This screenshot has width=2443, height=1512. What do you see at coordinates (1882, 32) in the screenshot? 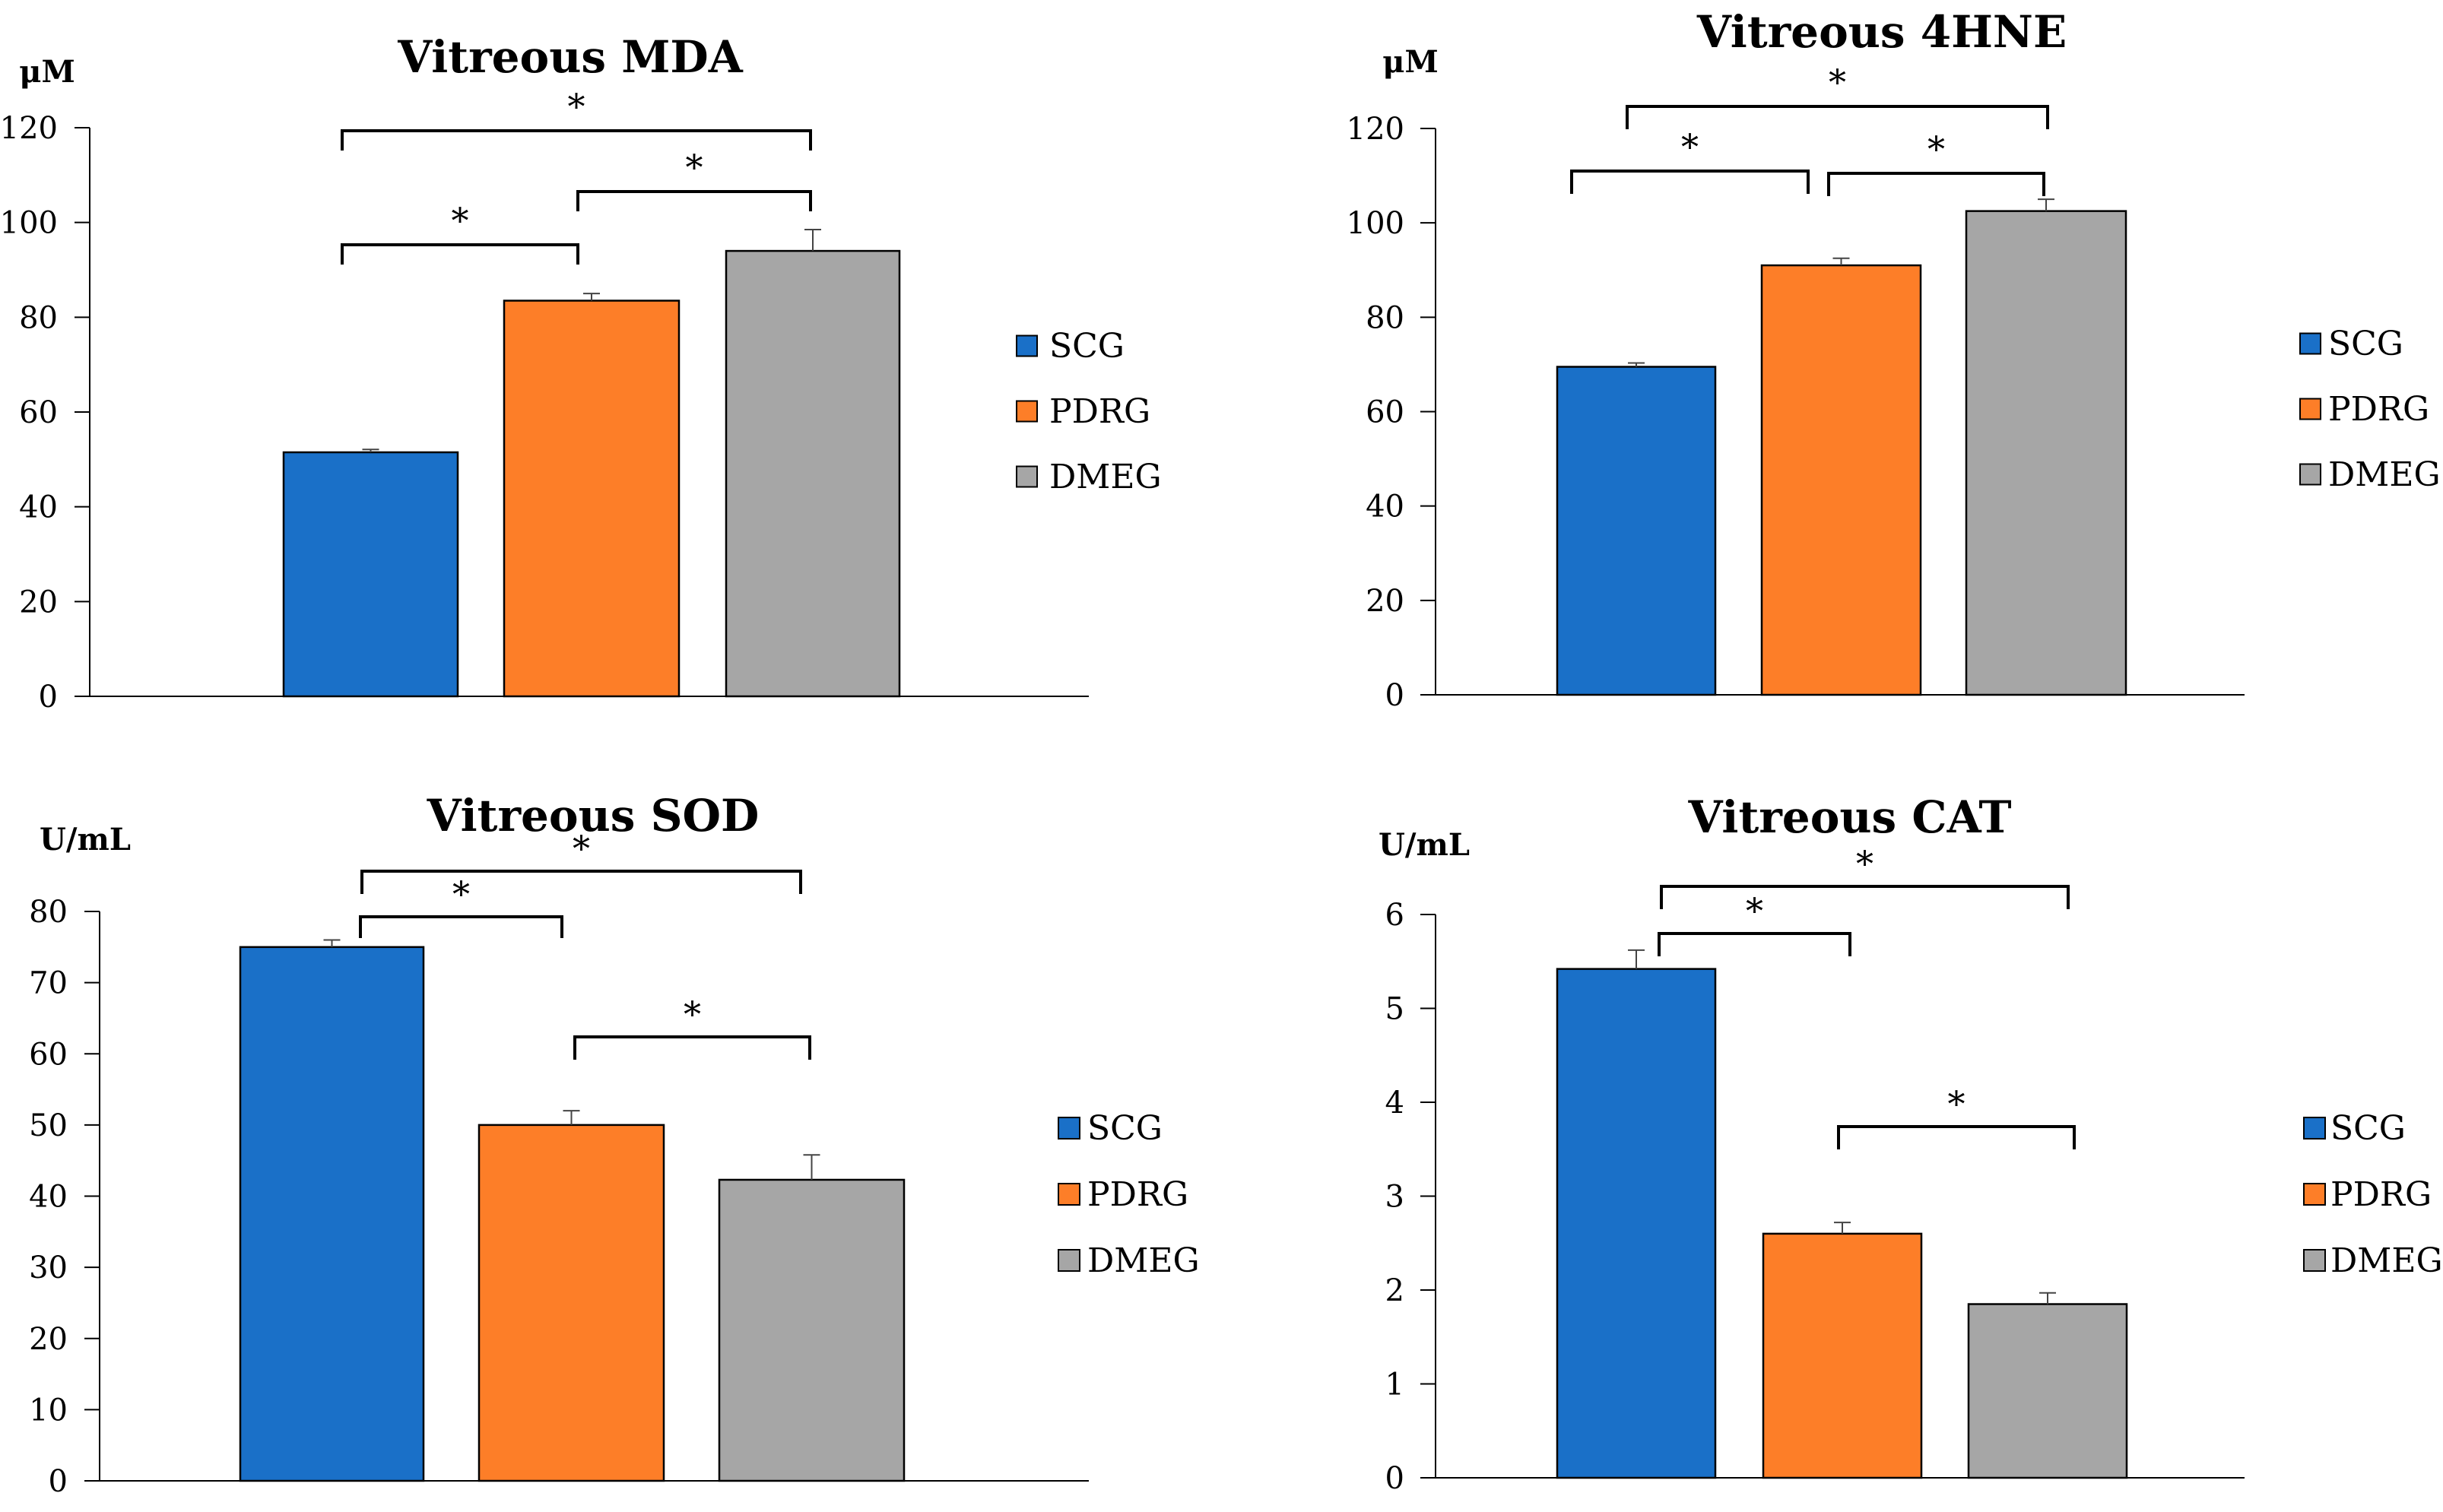
I see `chart-title: Vitreous 4HNE` at bounding box center [1882, 32].